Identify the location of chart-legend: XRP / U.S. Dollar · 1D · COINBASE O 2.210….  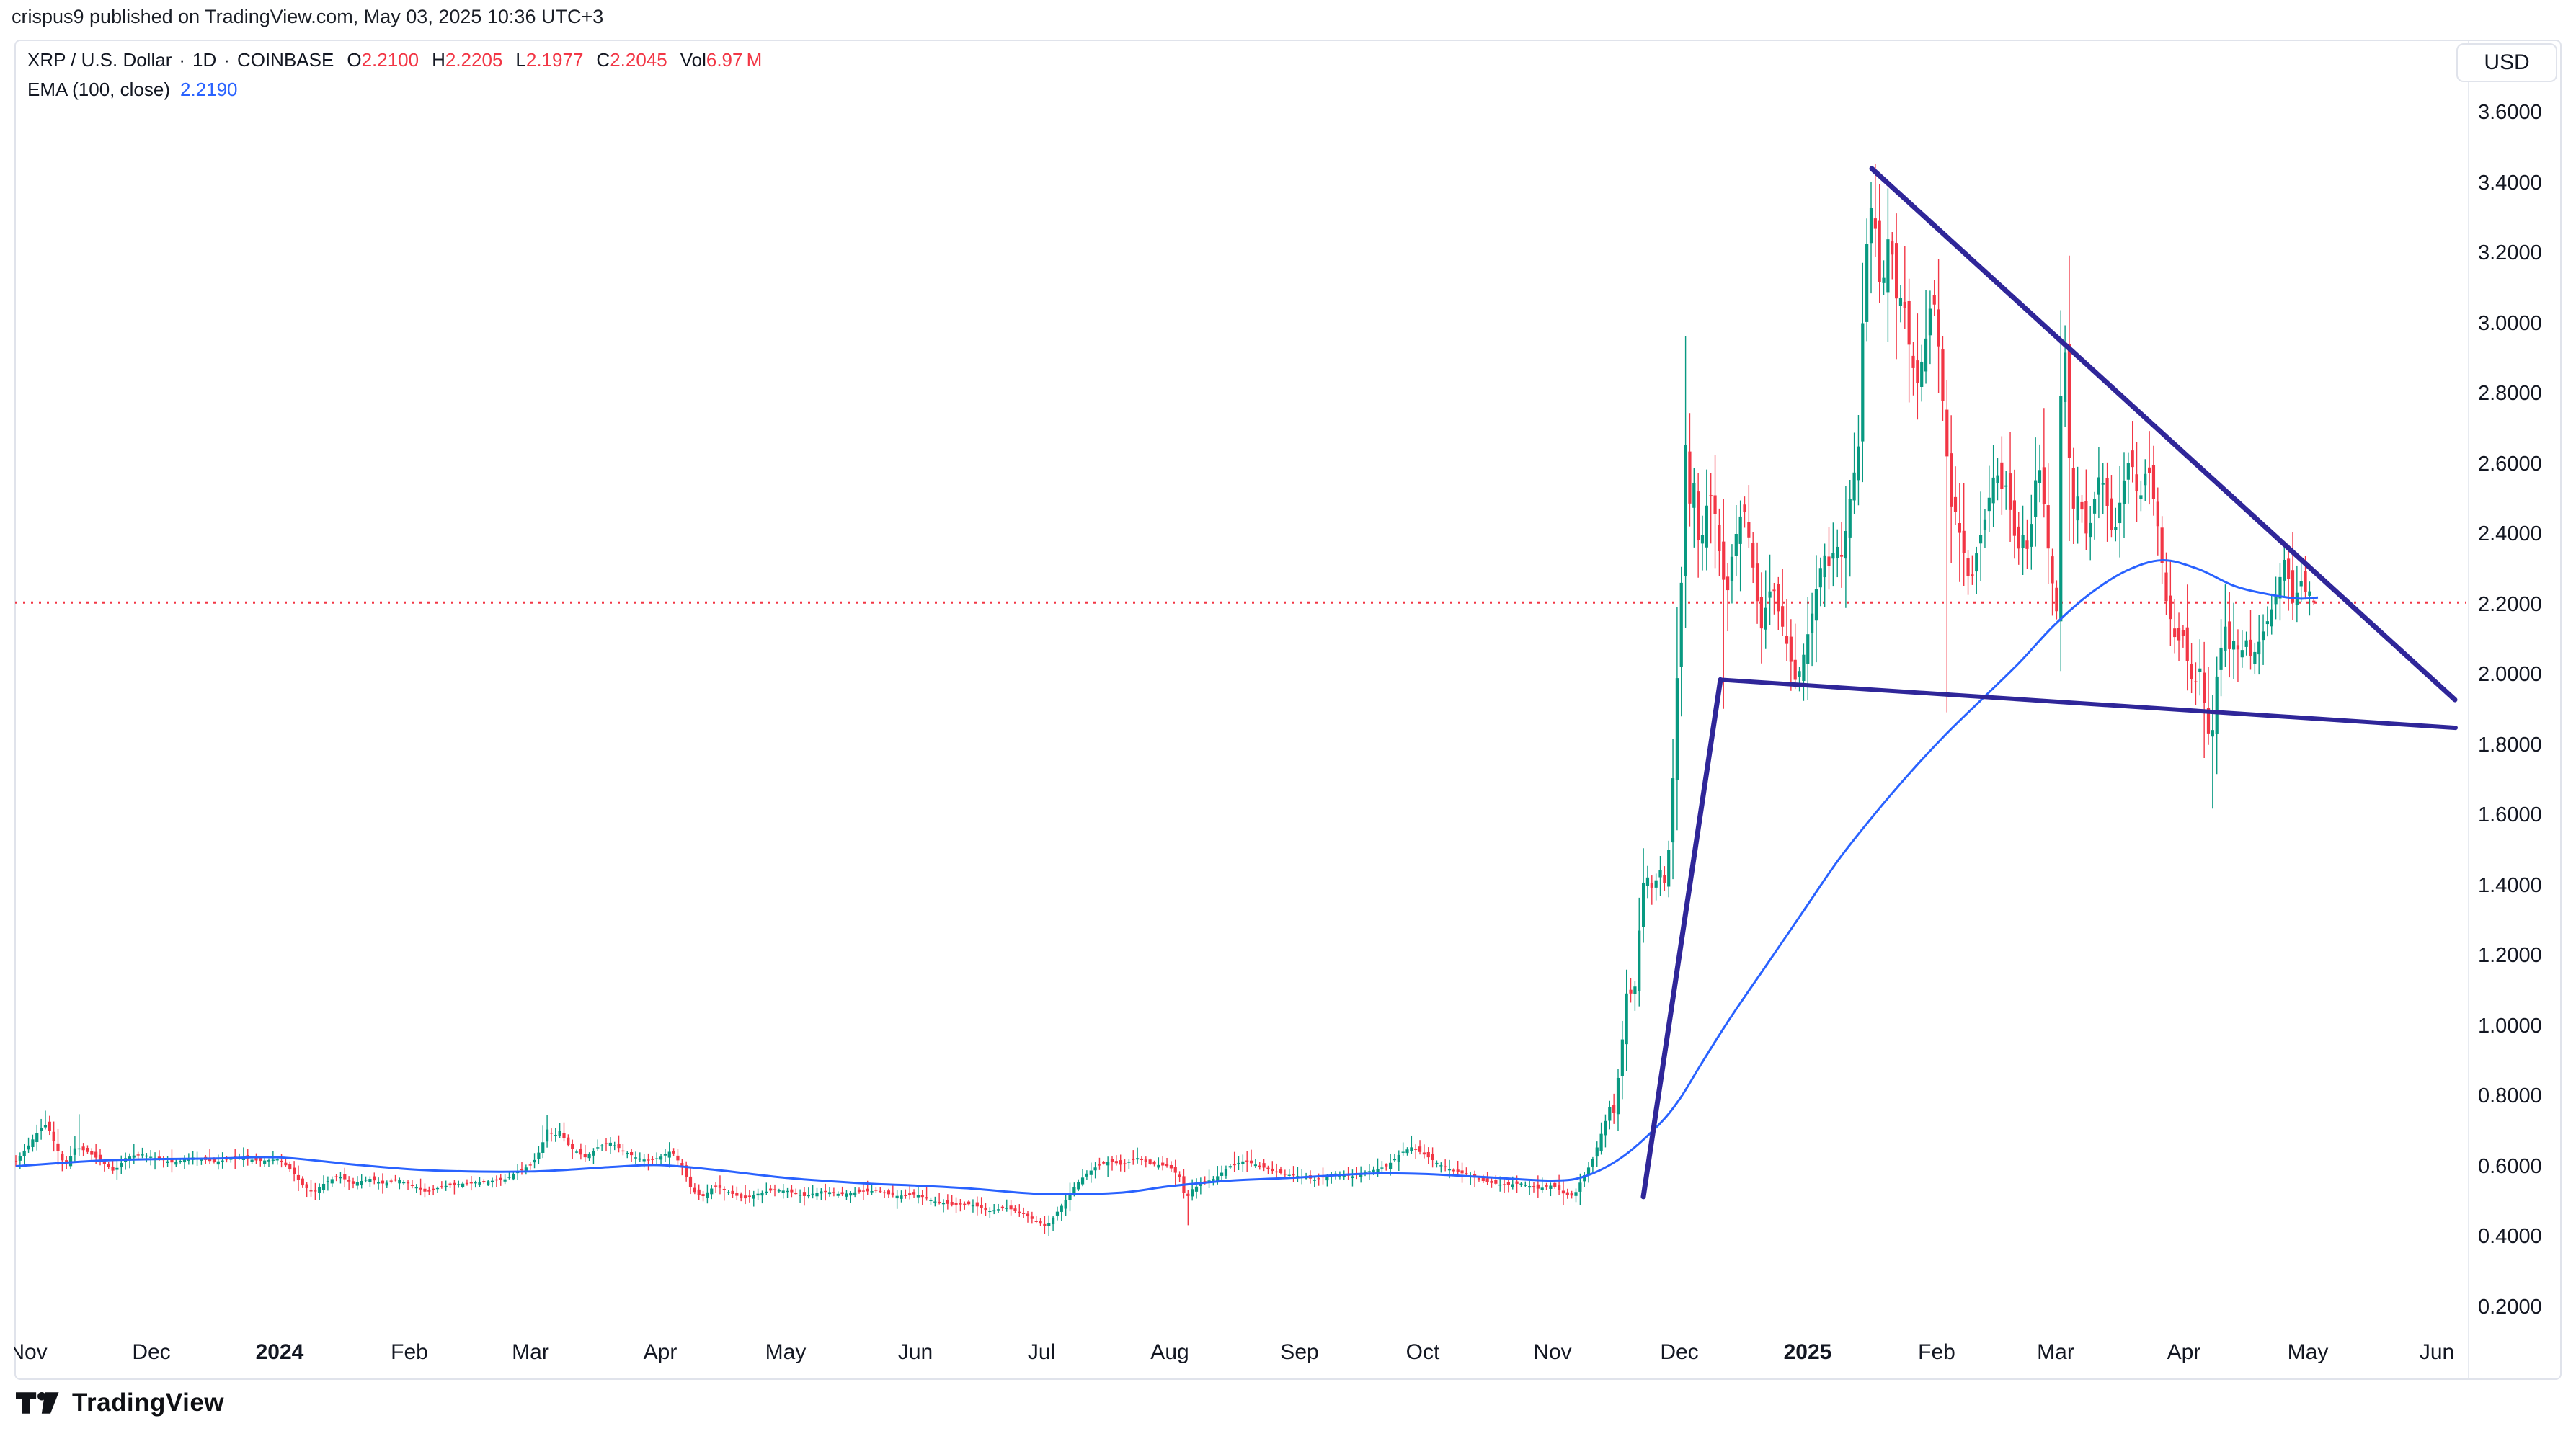
(394, 75).